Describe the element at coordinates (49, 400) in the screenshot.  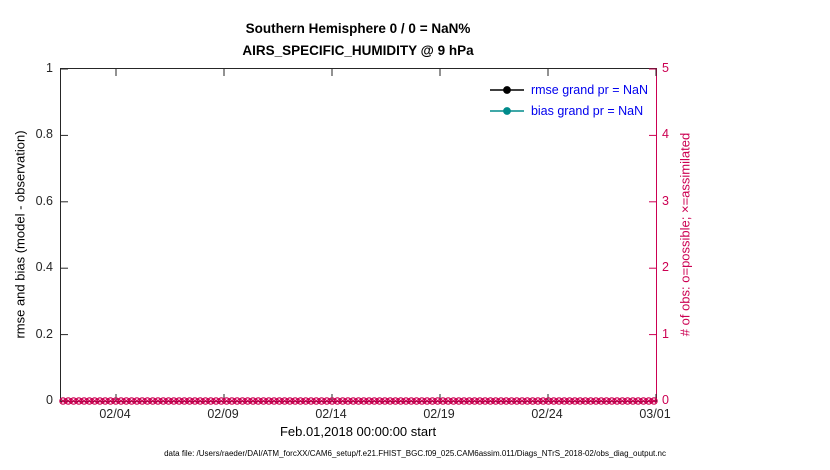
I see `y-left-tick-label: 0` at that location.